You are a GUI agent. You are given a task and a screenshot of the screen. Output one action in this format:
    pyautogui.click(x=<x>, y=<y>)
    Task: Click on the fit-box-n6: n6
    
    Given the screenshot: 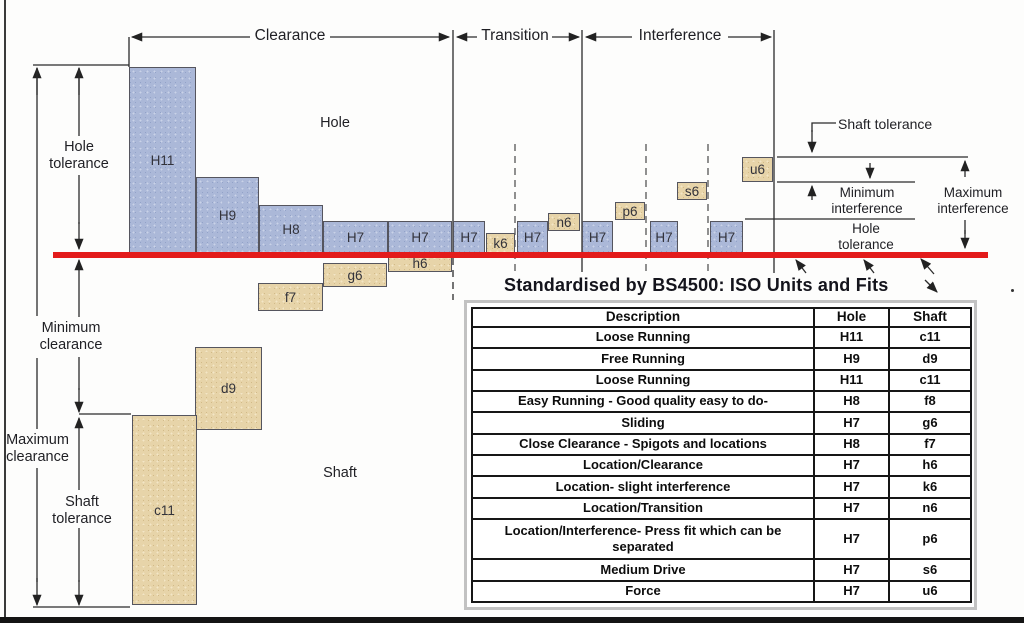 What is the action you would take?
    pyautogui.click(x=564, y=222)
    